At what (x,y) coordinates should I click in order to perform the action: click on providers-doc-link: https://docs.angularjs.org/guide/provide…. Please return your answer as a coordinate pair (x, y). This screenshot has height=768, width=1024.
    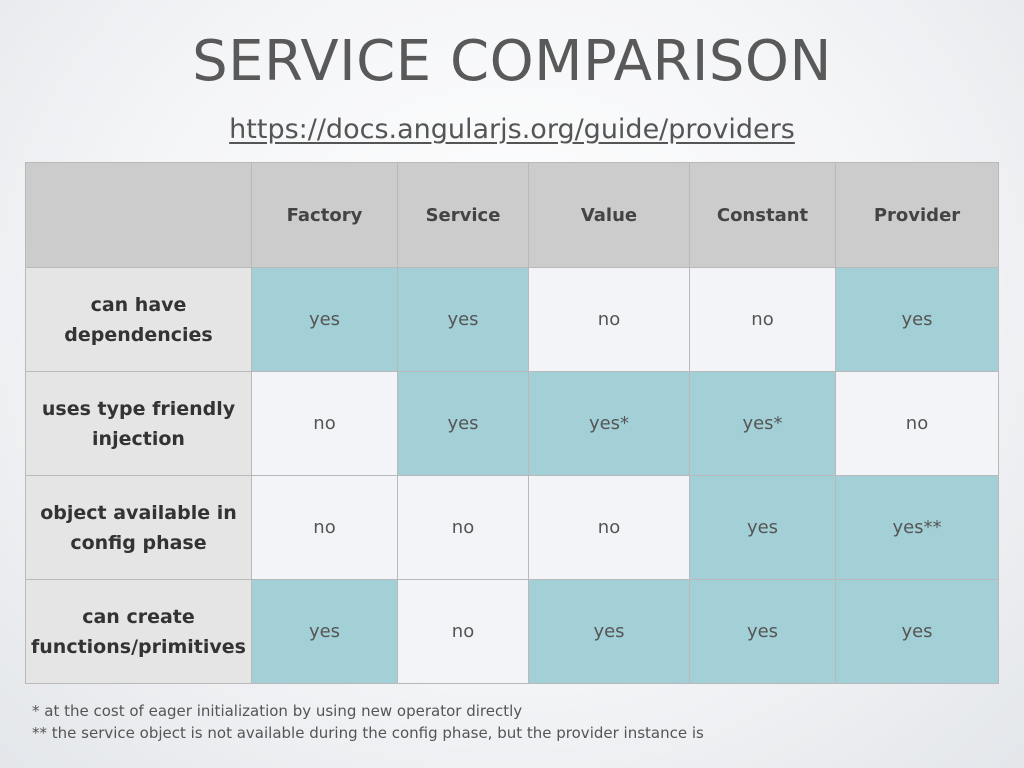
    Looking at the image, I should click on (512, 129).